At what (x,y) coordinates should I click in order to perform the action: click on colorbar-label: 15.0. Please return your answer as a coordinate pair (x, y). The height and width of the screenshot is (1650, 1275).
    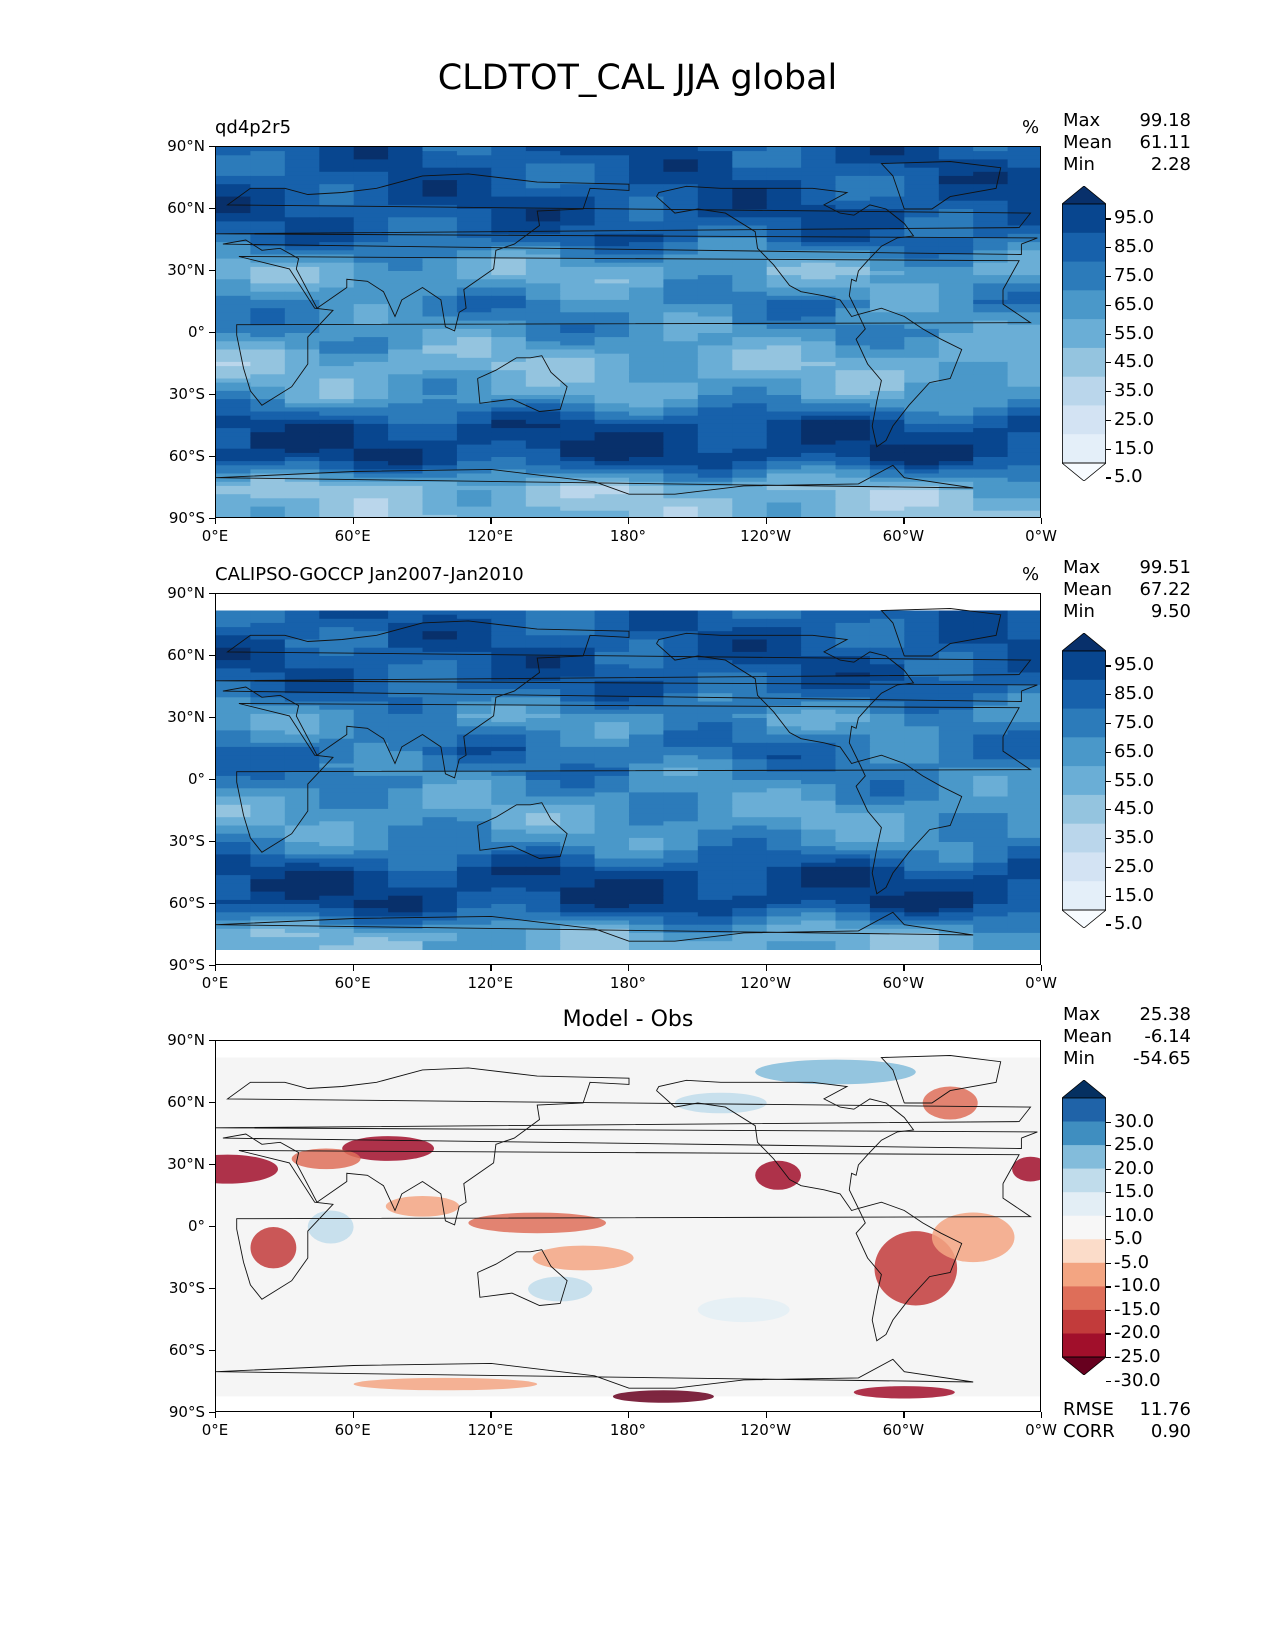
    Looking at the image, I should click on (1134, 895).